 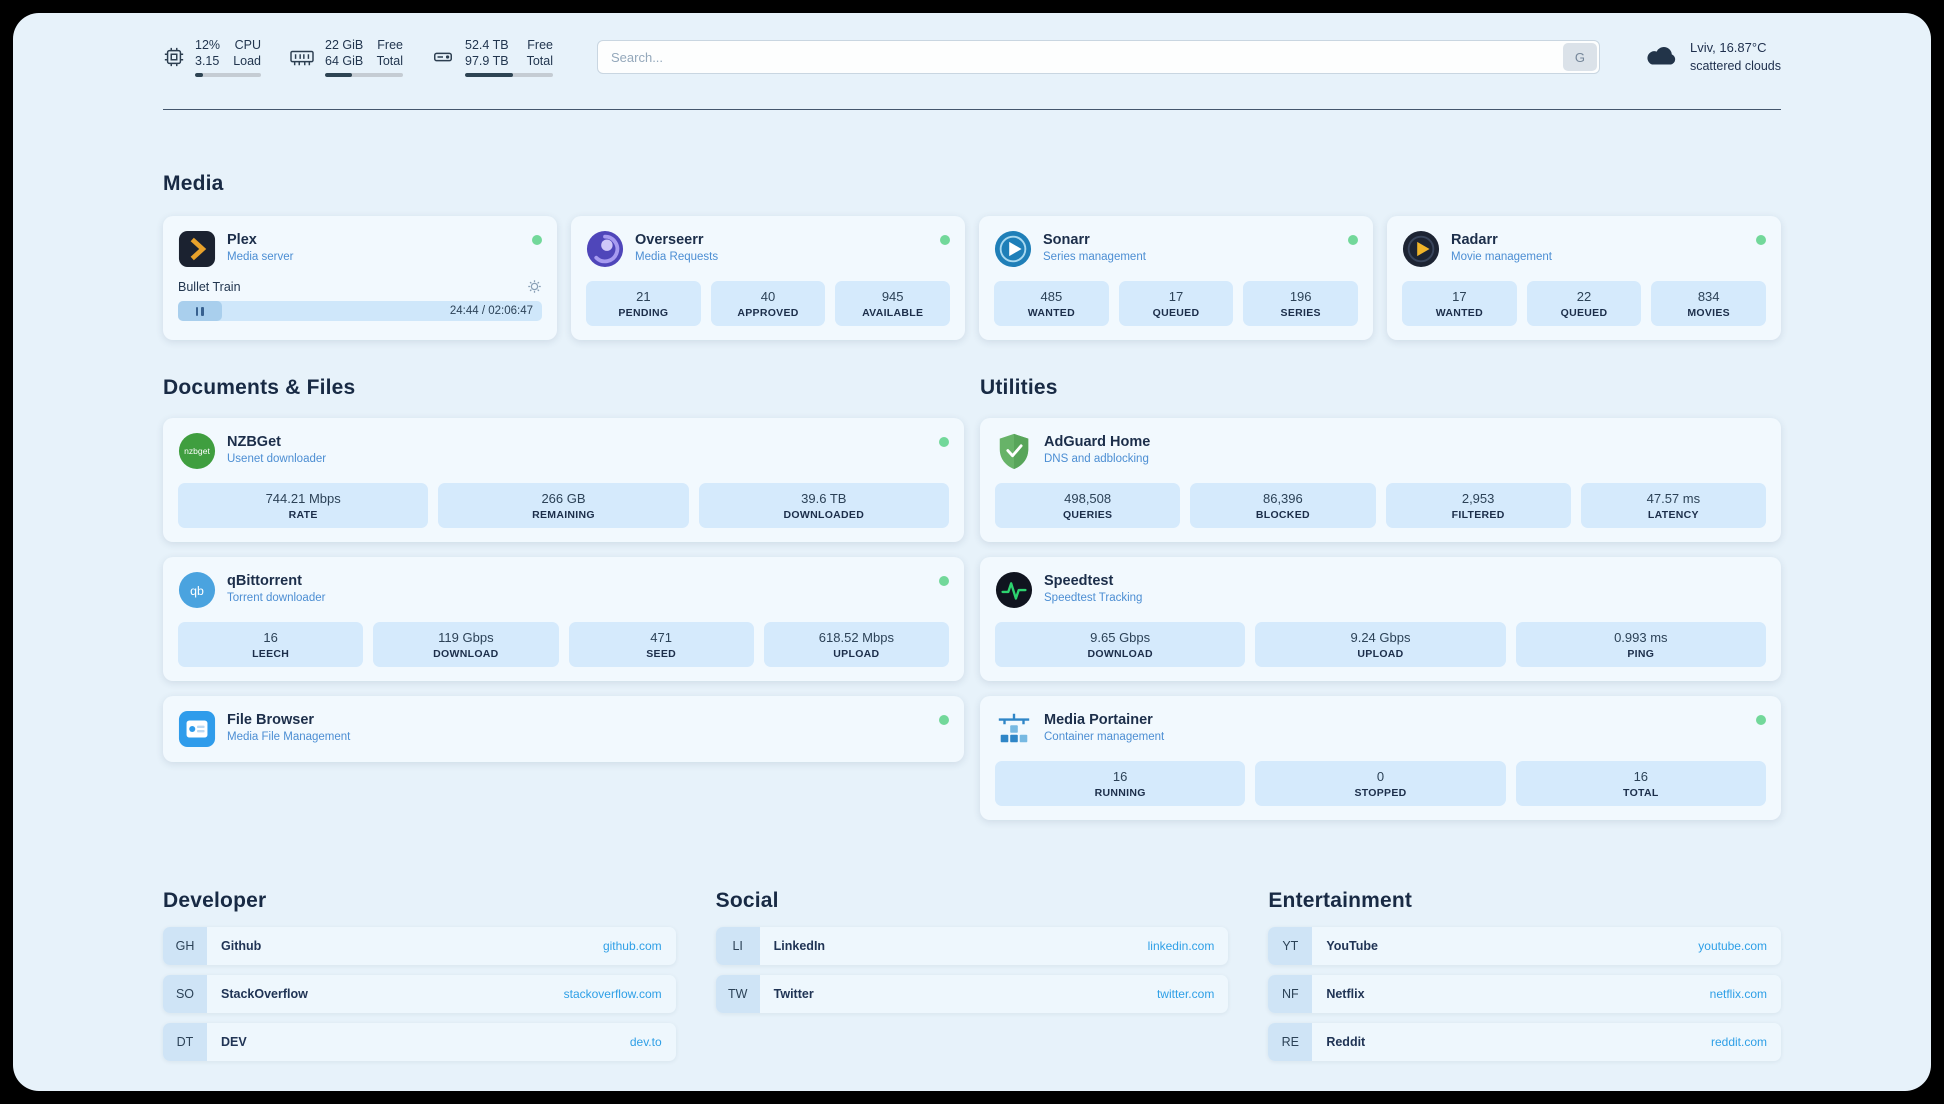 What do you see at coordinates (1094, 246) in the screenshot?
I see `sonarr-titles: Sonarr Series management` at bounding box center [1094, 246].